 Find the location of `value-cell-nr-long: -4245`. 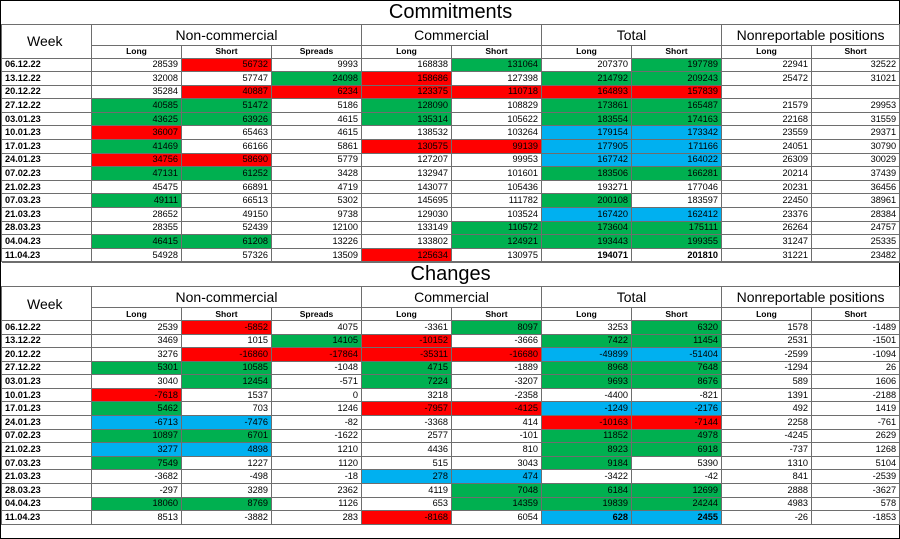

value-cell-nr-long: -4245 is located at coordinates (766, 436).